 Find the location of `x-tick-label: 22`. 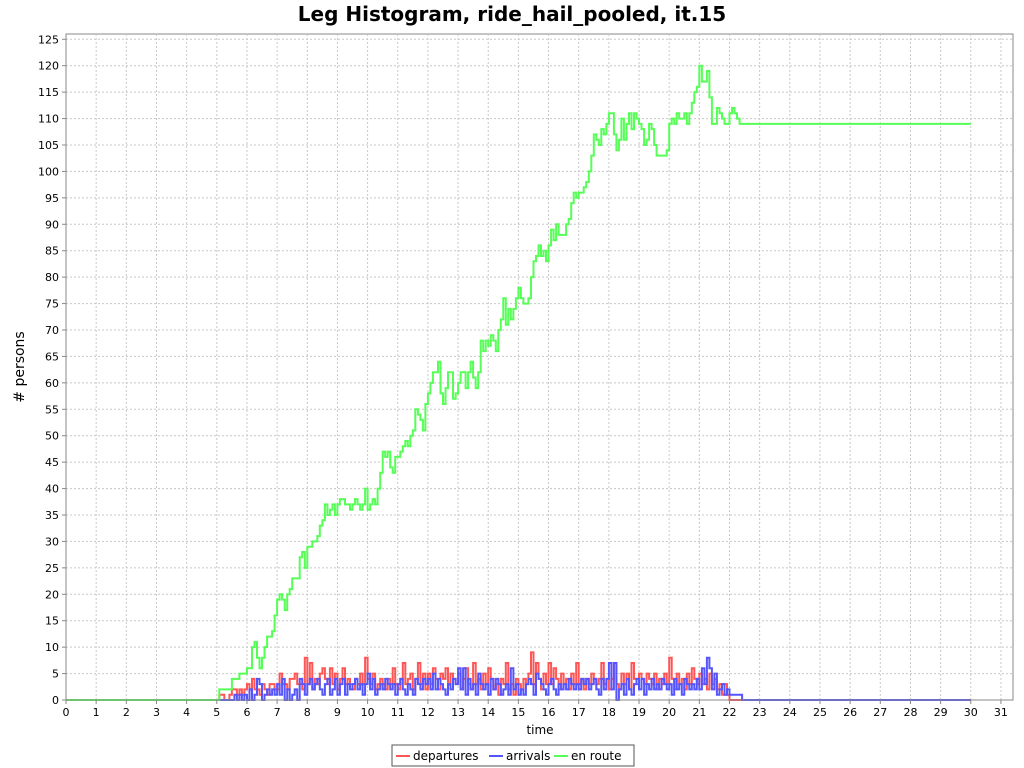

x-tick-label: 22 is located at coordinates (730, 712).